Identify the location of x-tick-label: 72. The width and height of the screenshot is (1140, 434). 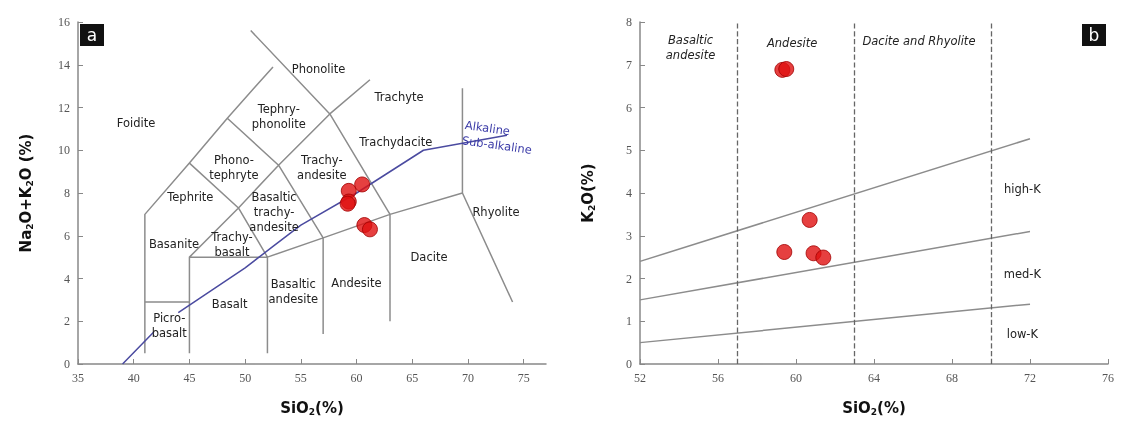
(1030, 378).